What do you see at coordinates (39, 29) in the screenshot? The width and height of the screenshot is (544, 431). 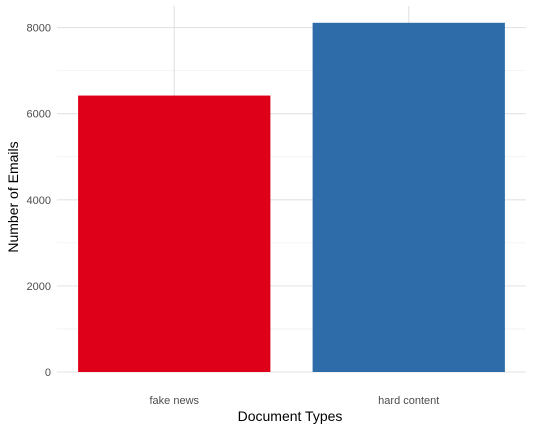 I see `y-tick-label: 8000` at bounding box center [39, 29].